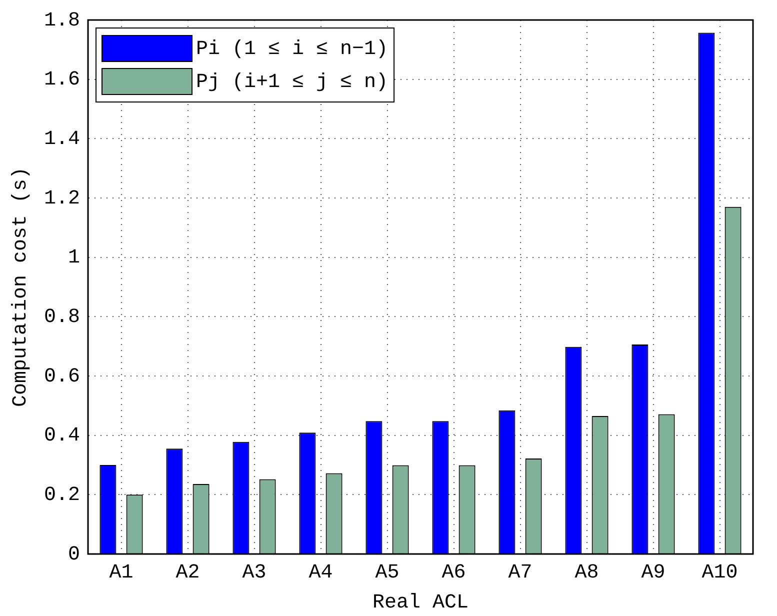 The image size is (777, 616). I want to click on x-tick-label: A5, so click(387, 572).